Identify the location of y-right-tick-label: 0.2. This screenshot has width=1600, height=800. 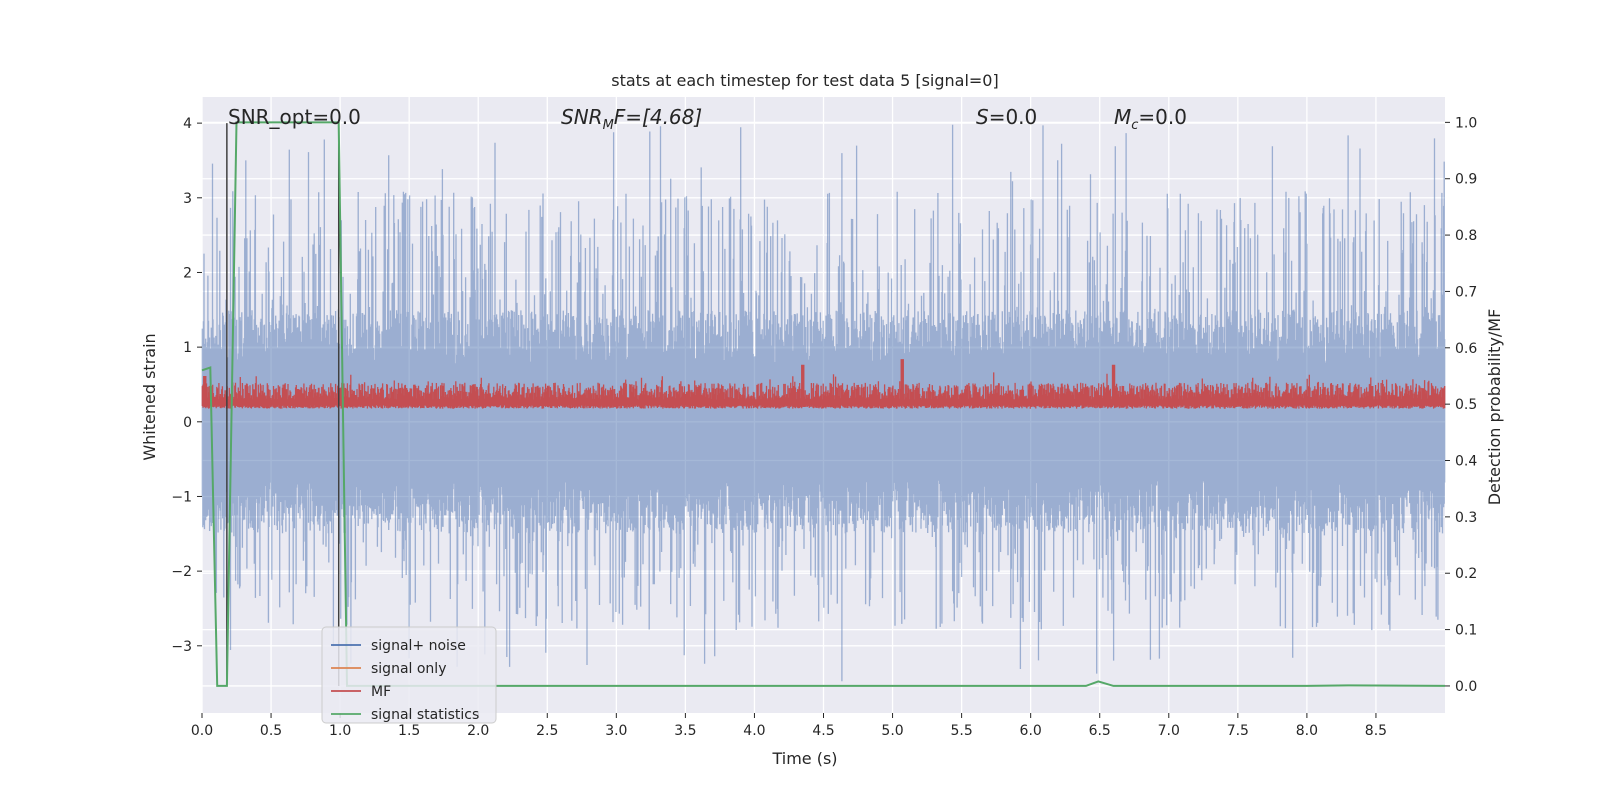
(1466, 574).